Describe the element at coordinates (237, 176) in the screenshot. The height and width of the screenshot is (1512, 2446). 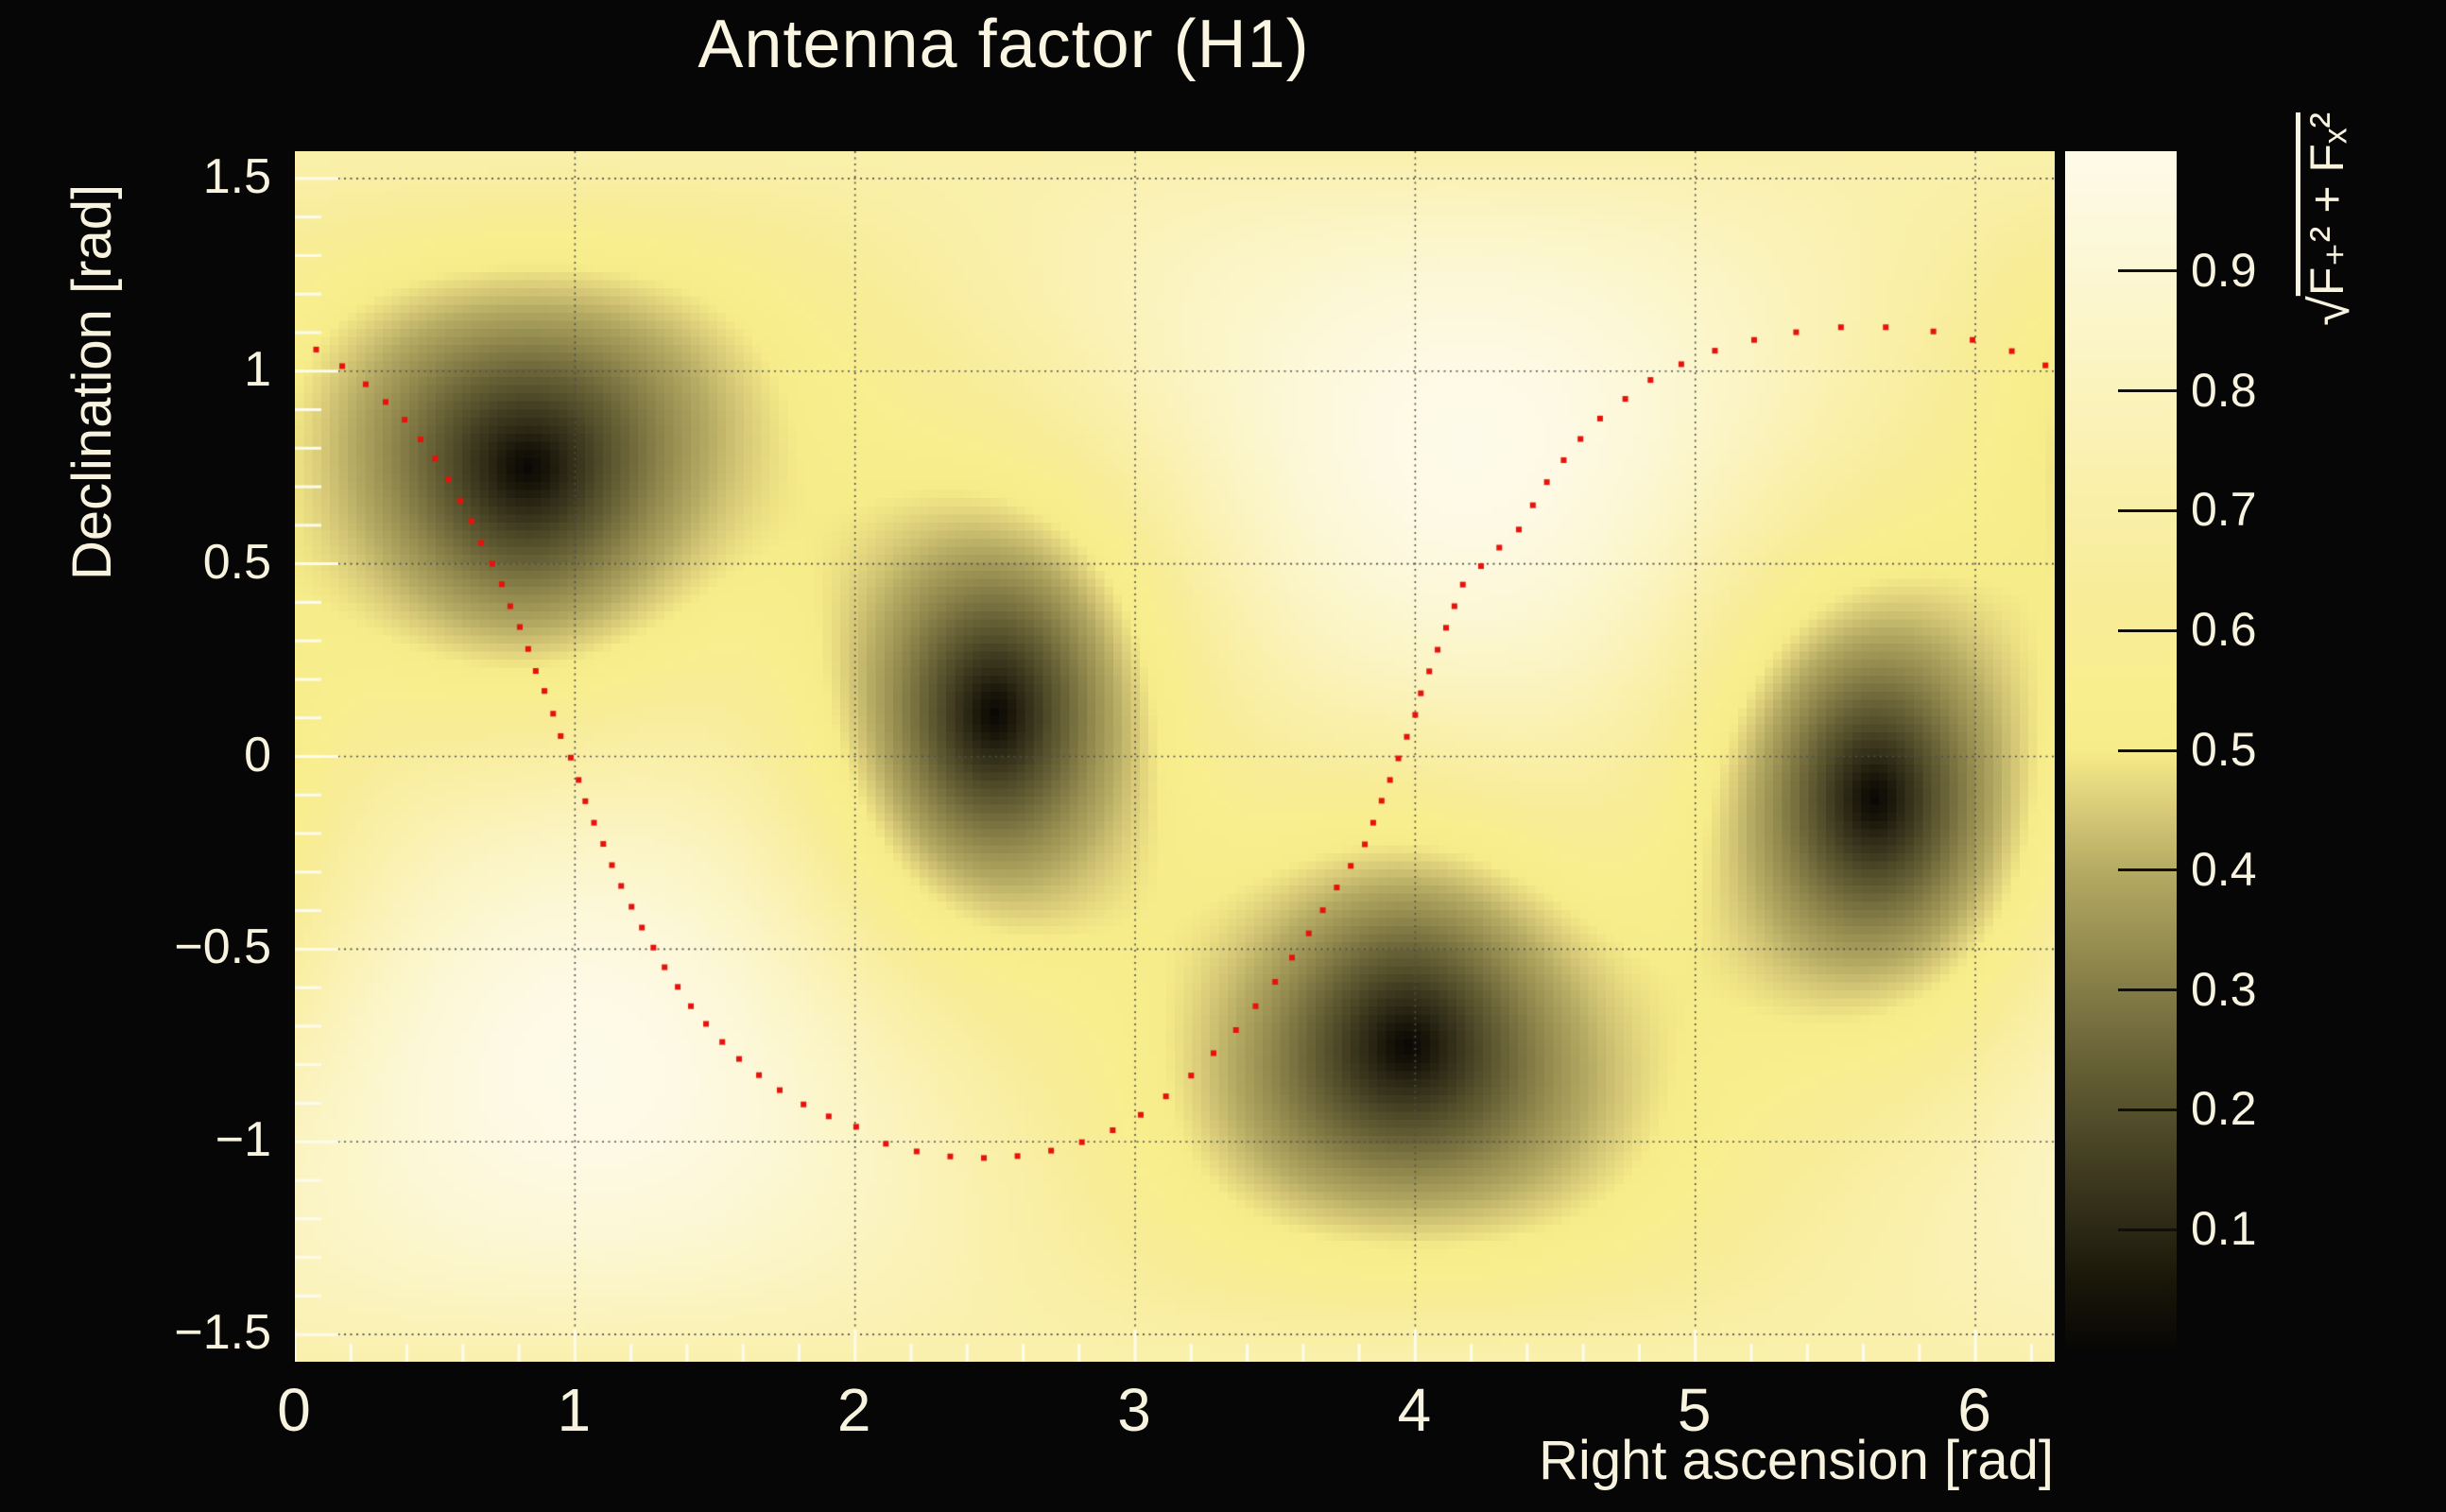
I see `y-tick-label: 1.5` at that location.